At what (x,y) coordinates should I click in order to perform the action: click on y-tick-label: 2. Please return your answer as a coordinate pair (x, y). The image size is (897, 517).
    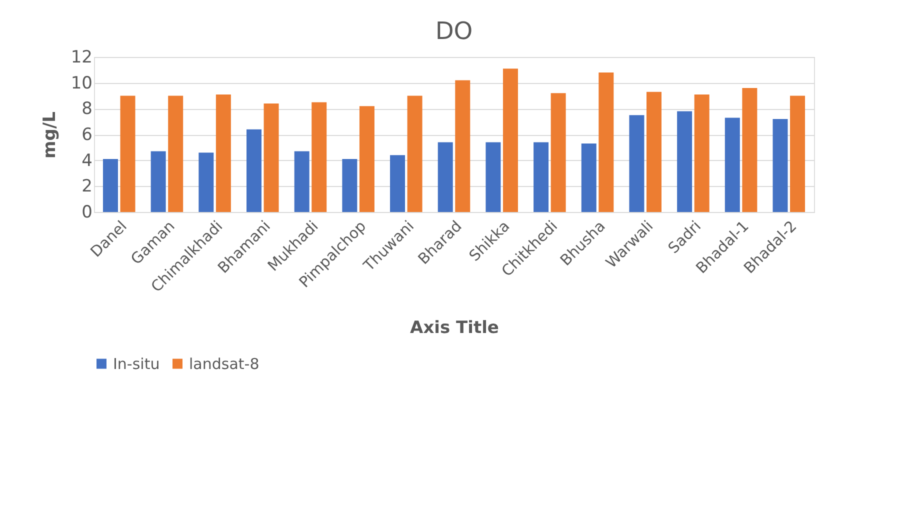
    Looking at the image, I should click on (87, 186).